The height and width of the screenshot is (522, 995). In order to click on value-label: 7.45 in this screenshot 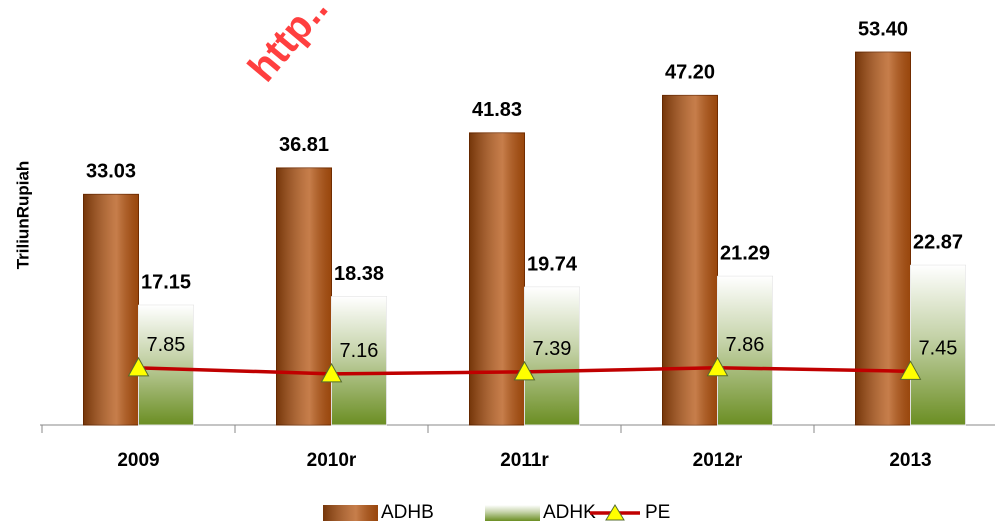, I will do `click(938, 349)`.